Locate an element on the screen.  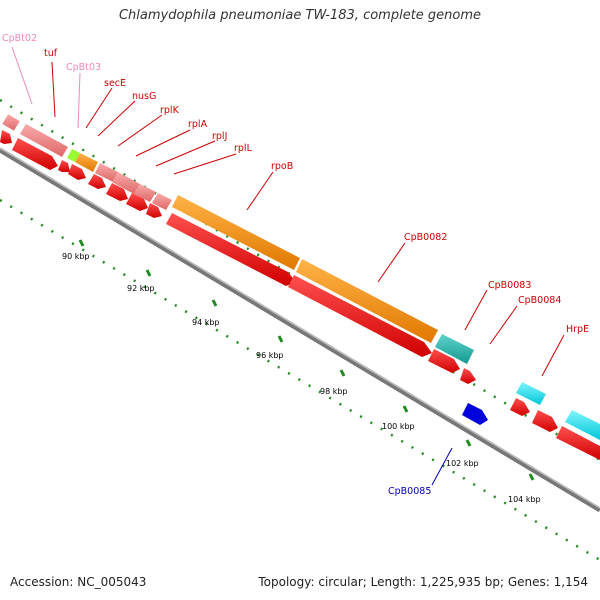
tick-label: 100 kbp is located at coordinates (398, 426).